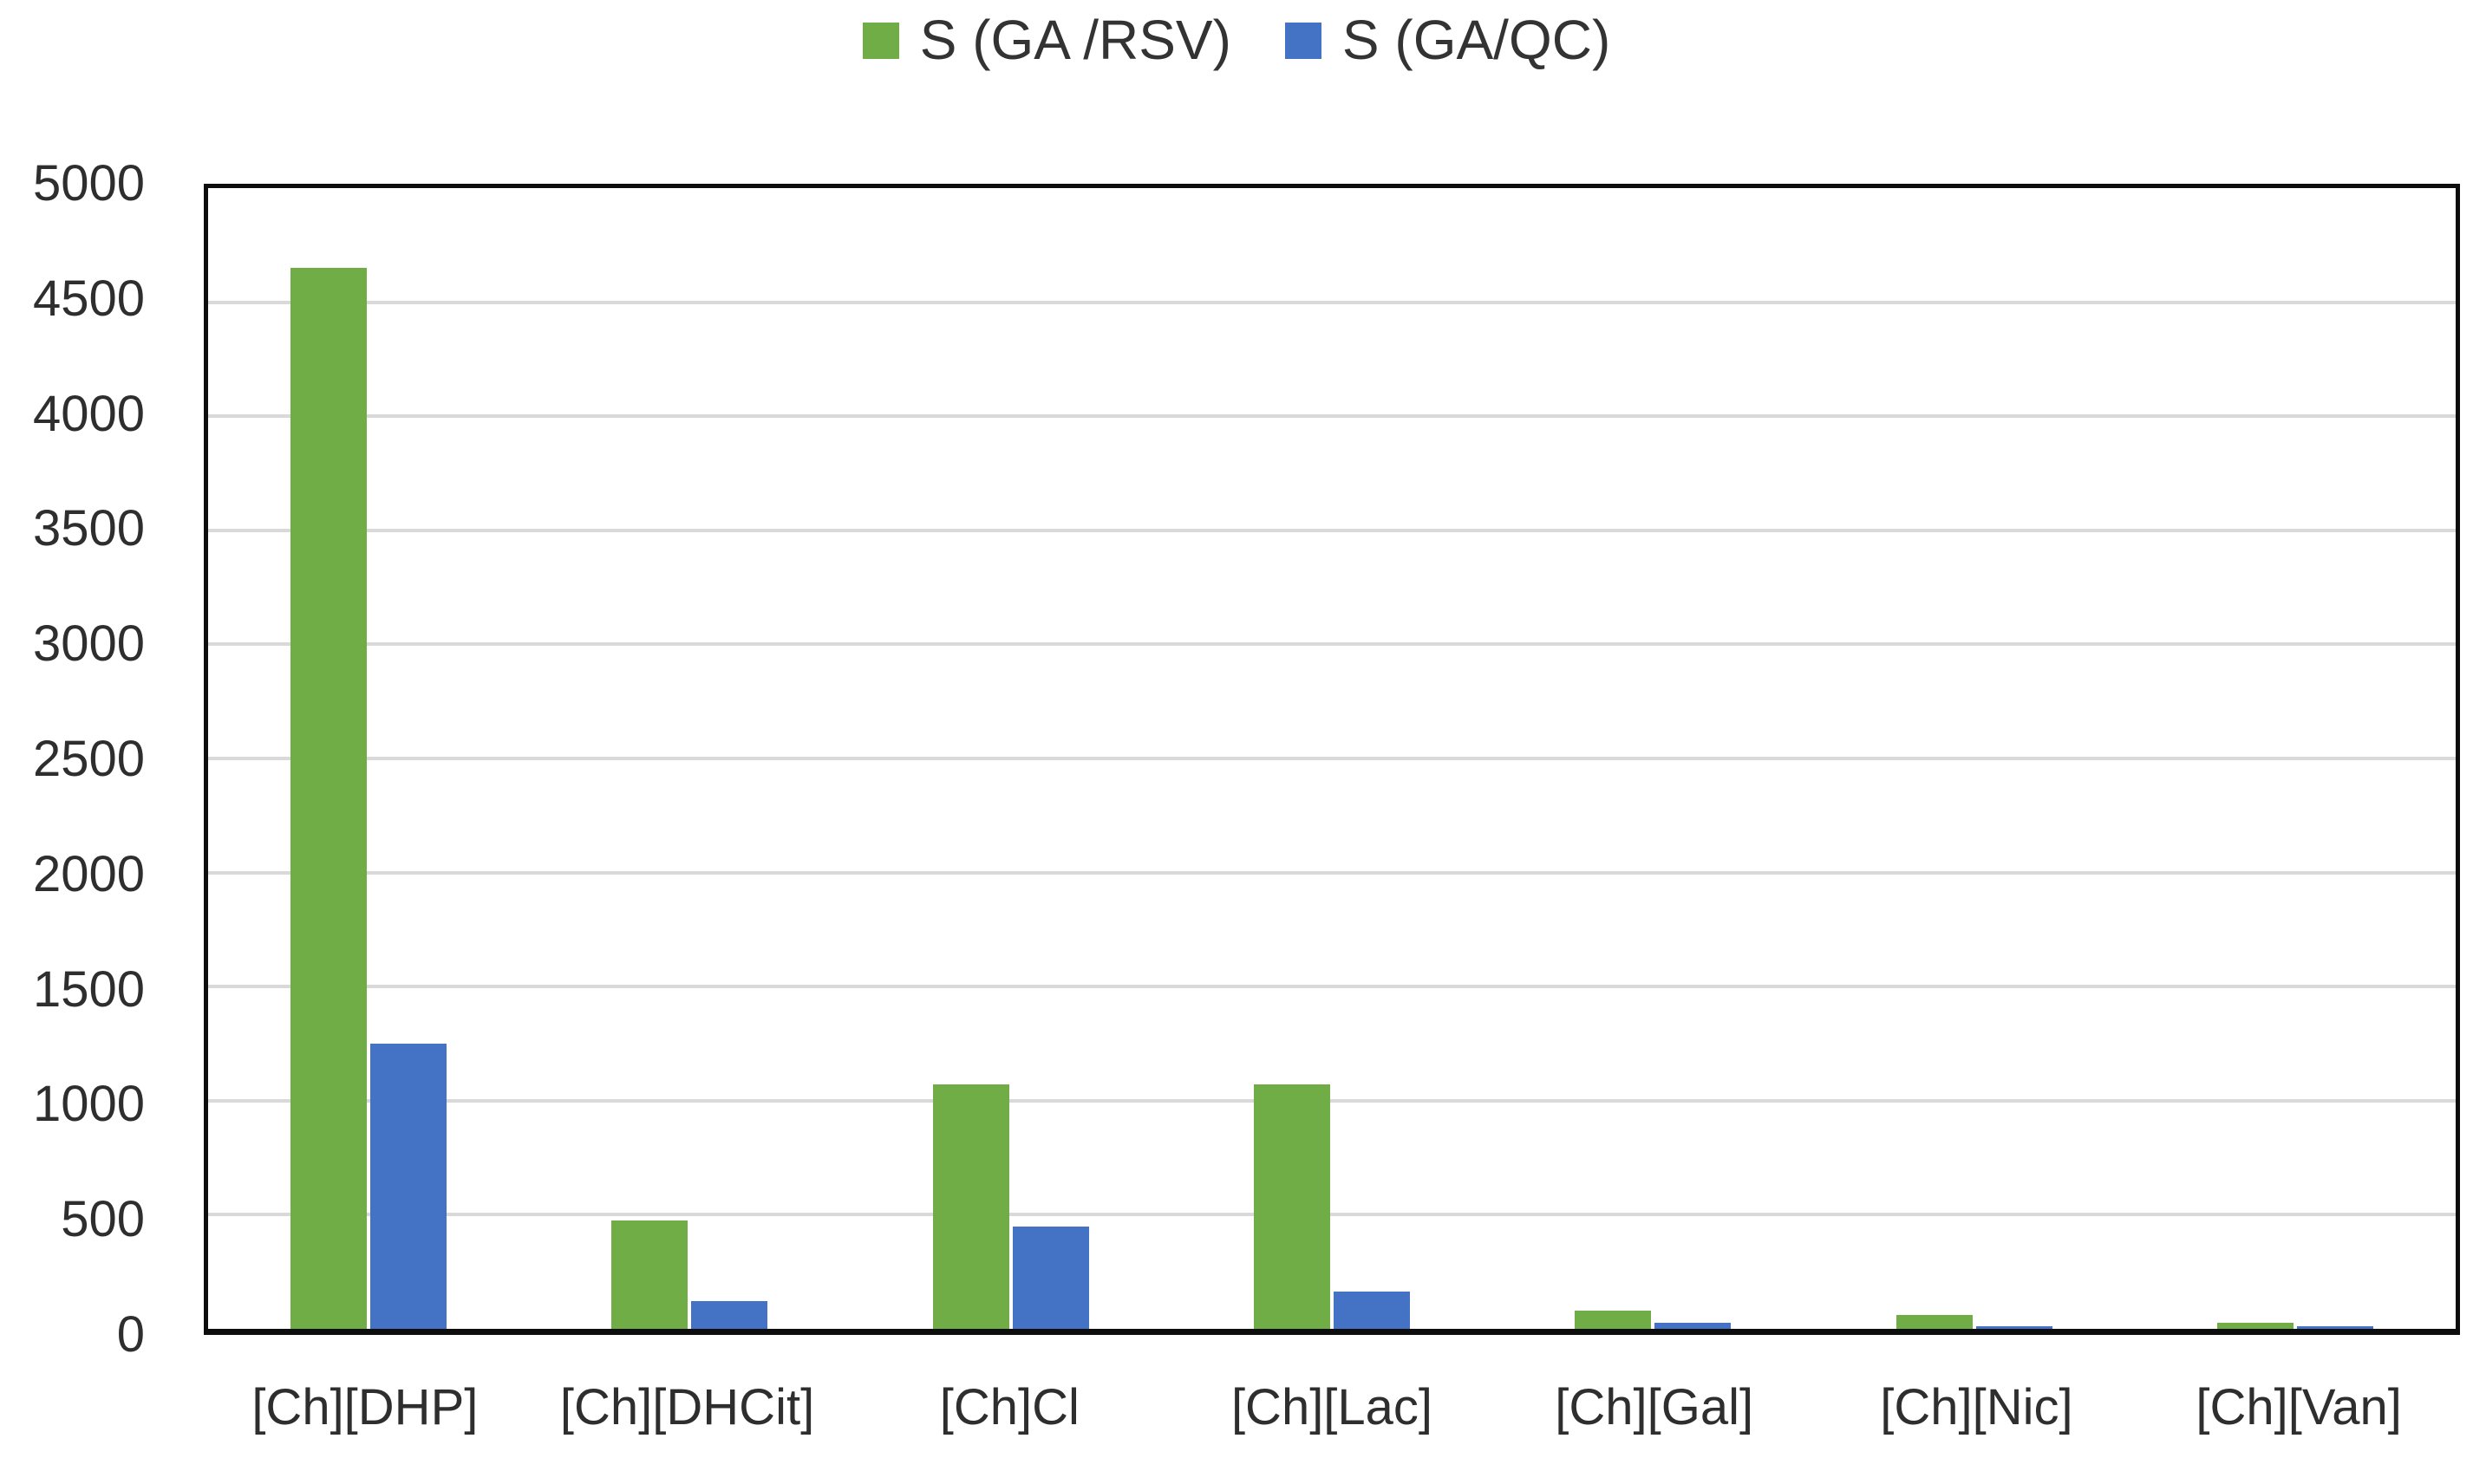  What do you see at coordinates (1075, 40) in the screenshot?
I see `legend-label: S (GA /RSV)` at bounding box center [1075, 40].